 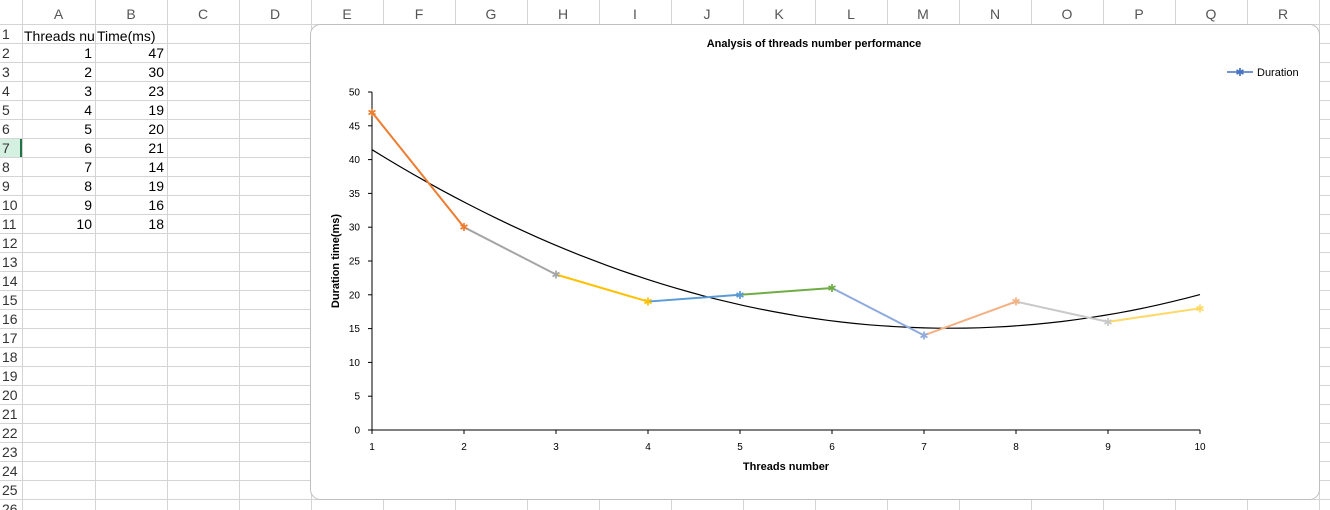 I want to click on column-header-m: M, so click(x=923, y=14).